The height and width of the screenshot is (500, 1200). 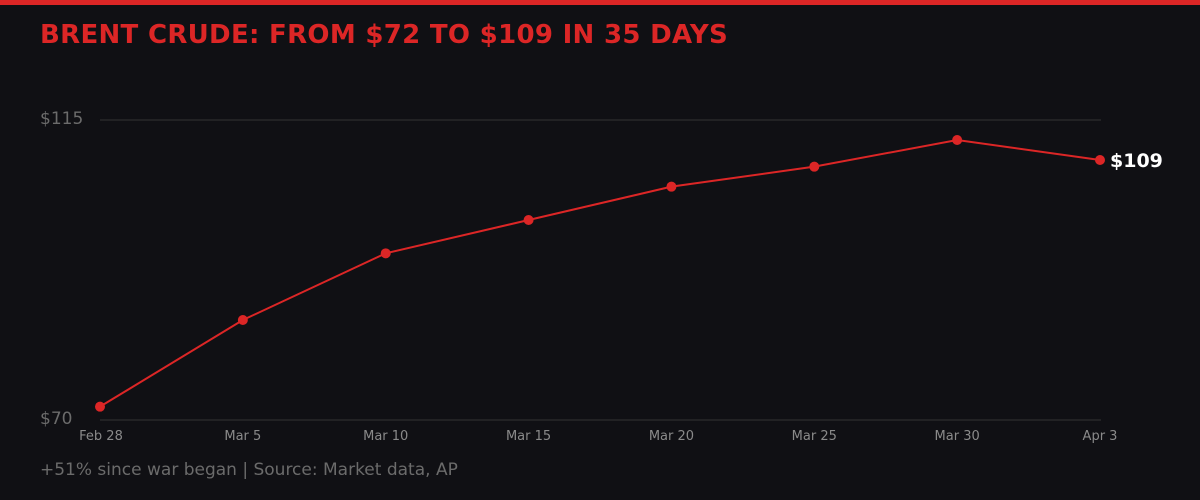 What do you see at coordinates (62, 119) in the screenshot?
I see `y-tick-label: $115` at bounding box center [62, 119].